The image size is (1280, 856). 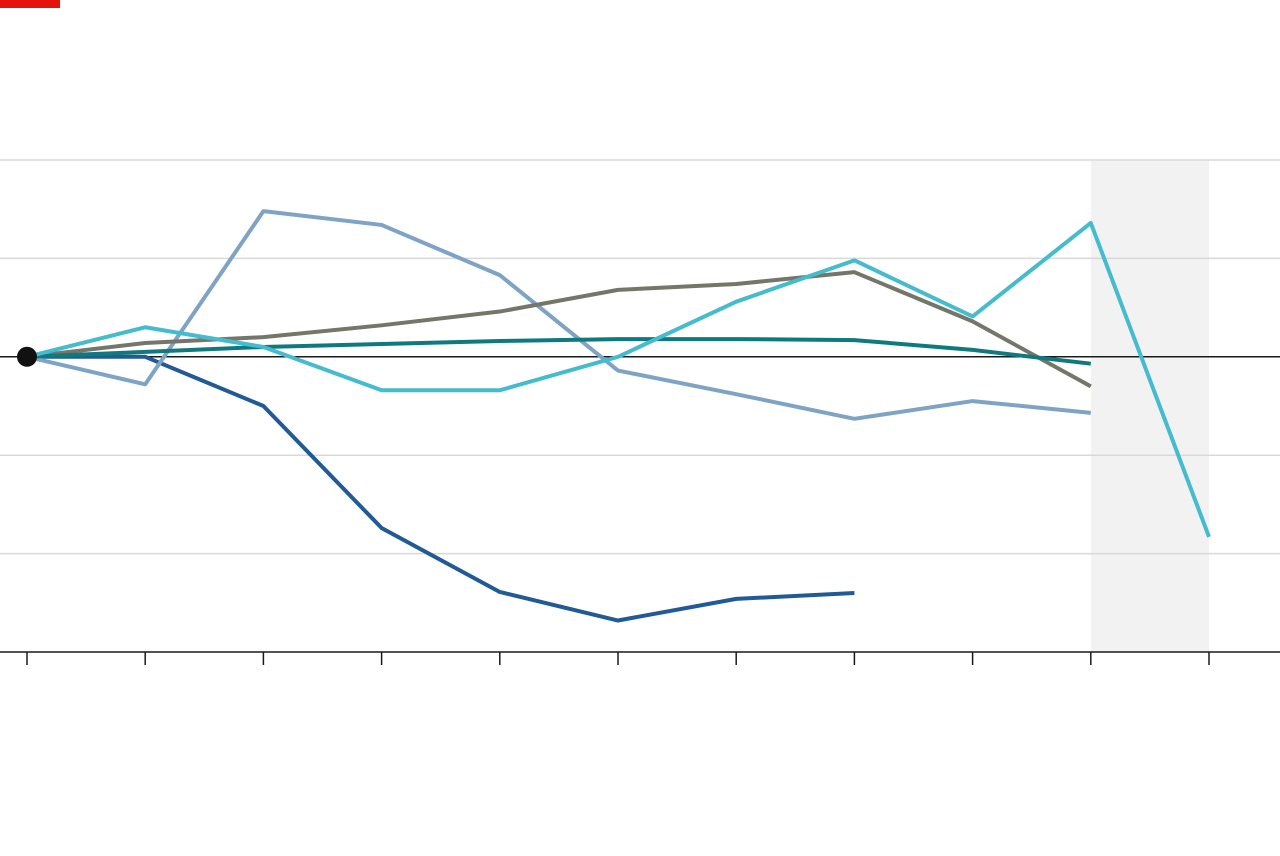 I want to click on brand-bar, so click(x=30, y=4).